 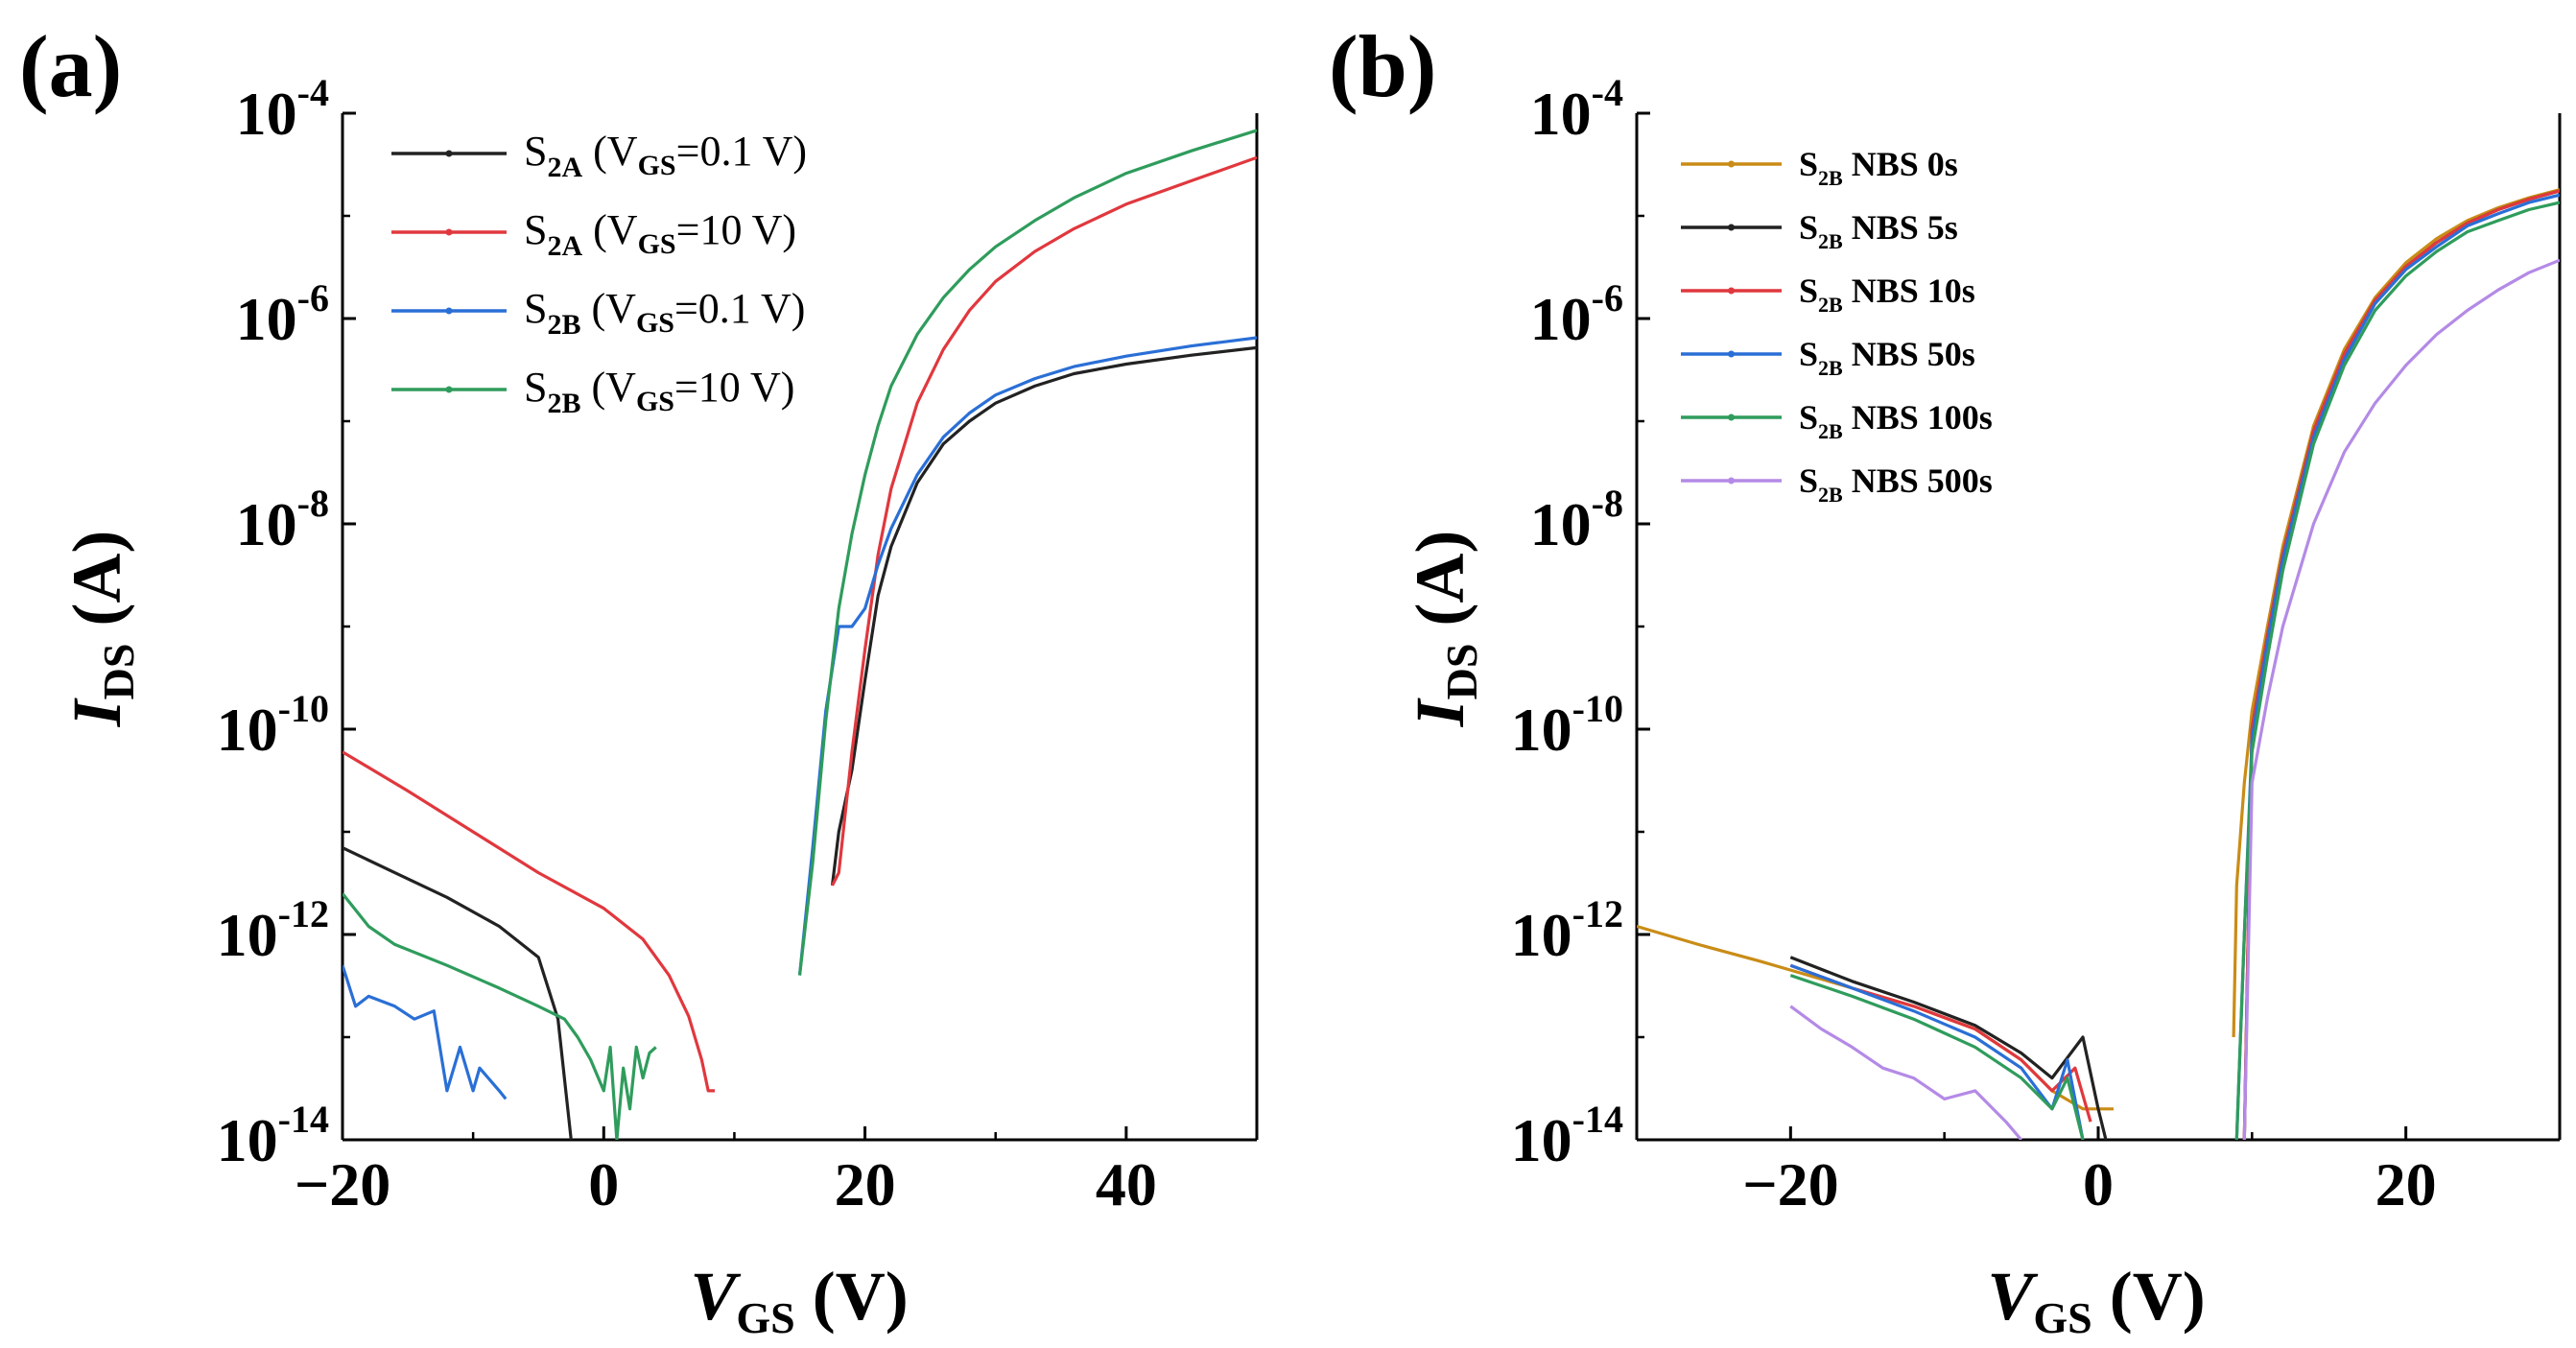 I want to click on x-tick-label: 40, so click(x=1127, y=1184).